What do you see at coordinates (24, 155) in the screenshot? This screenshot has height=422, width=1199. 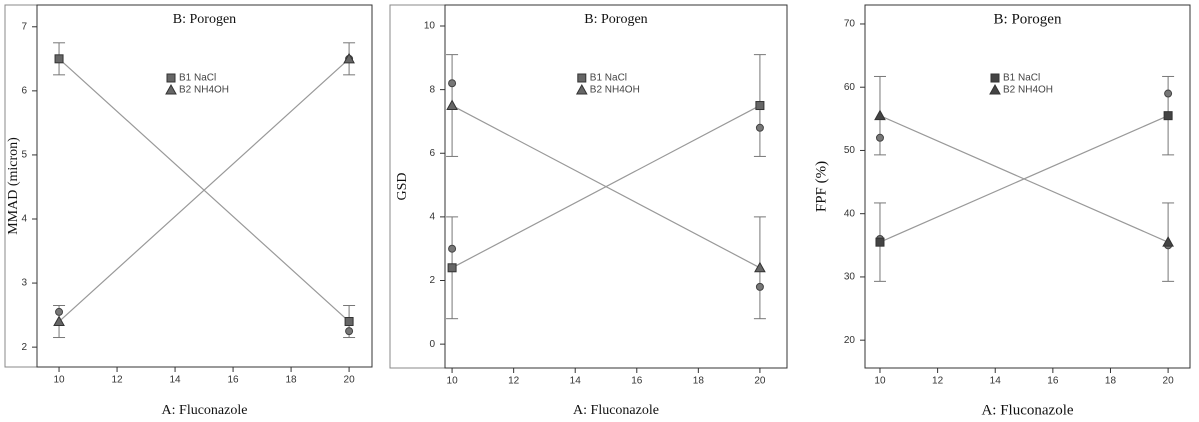 I see `y-tick-label: 5` at bounding box center [24, 155].